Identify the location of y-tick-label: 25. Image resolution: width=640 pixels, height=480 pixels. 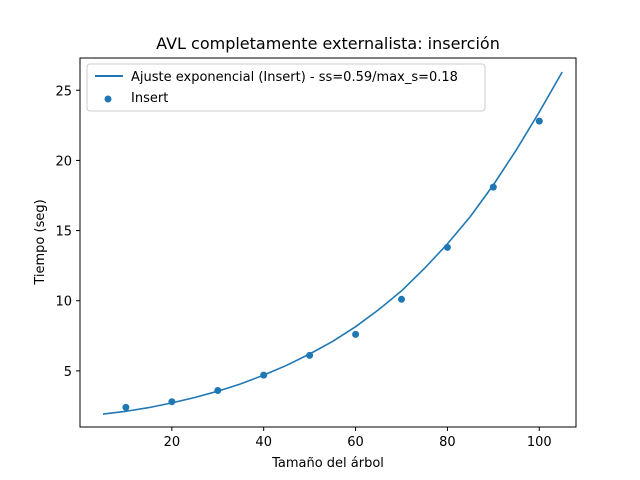
(63, 91).